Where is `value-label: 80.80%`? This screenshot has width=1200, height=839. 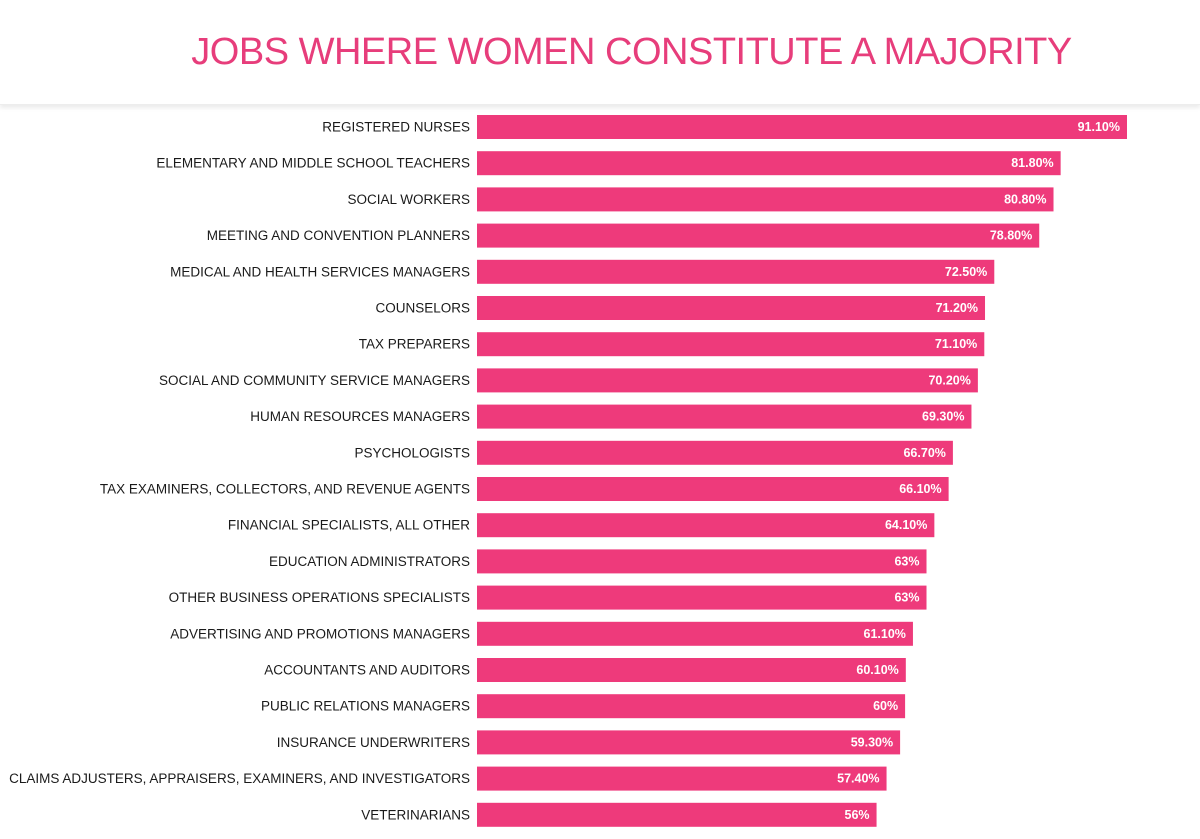 value-label: 80.80% is located at coordinates (1025, 199).